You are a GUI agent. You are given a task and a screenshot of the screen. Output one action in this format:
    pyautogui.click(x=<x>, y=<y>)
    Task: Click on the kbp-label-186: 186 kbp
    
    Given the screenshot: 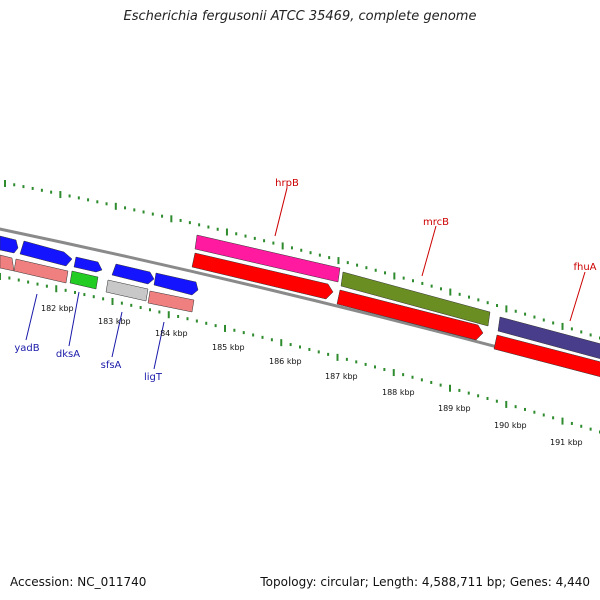 What is the action you would take?
    pyautogui.click(x=285, y=361)
    